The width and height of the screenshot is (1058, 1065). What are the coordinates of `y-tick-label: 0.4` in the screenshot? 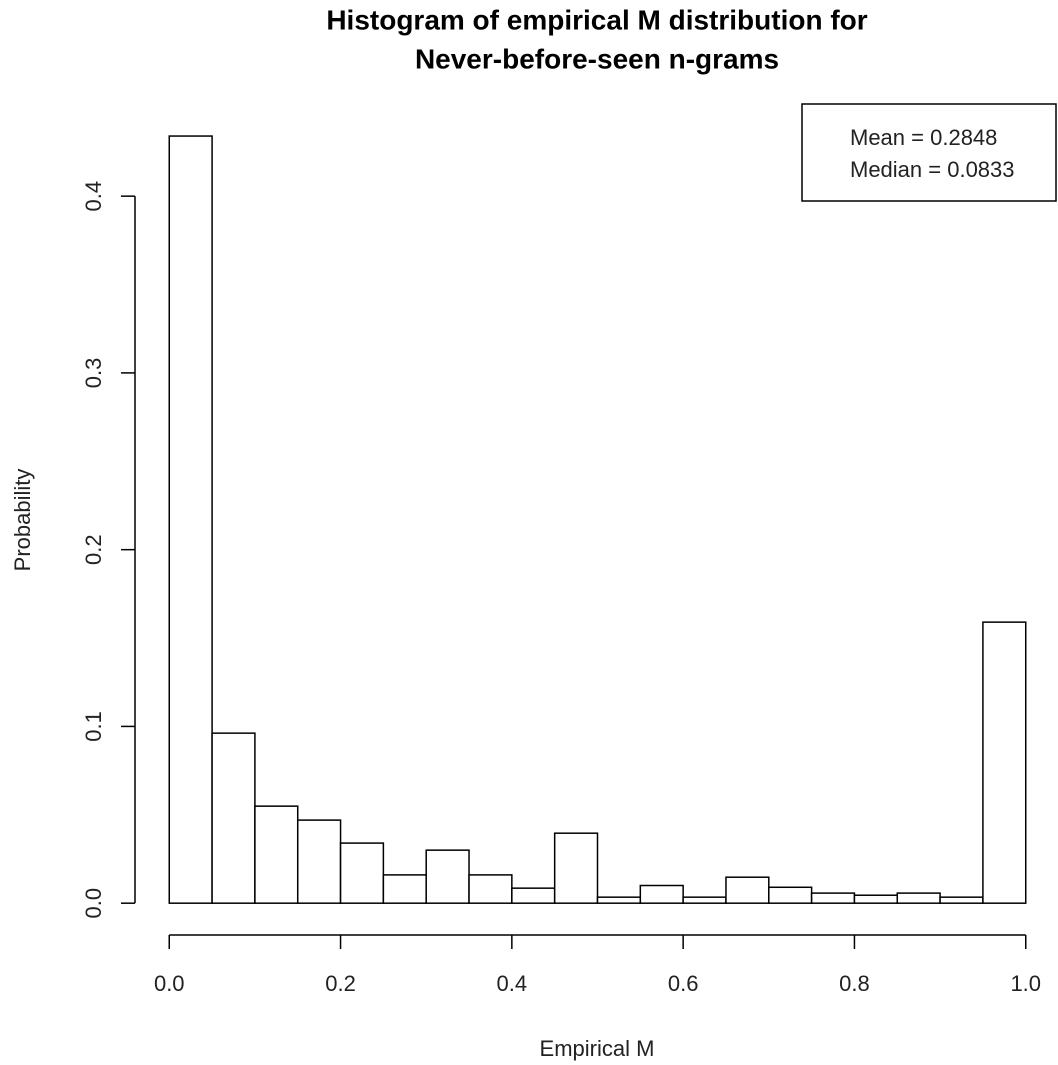 It's located at (93, 196).